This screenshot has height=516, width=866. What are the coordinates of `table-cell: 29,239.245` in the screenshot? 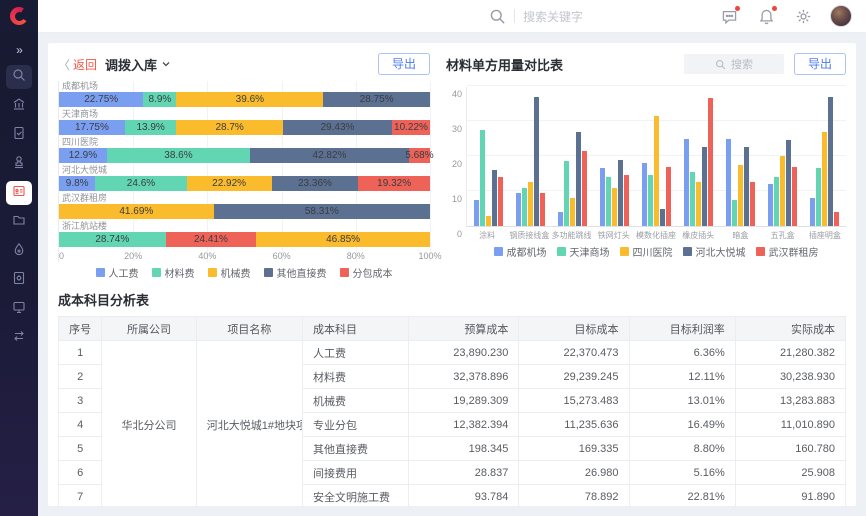 It's located at (574, 376).